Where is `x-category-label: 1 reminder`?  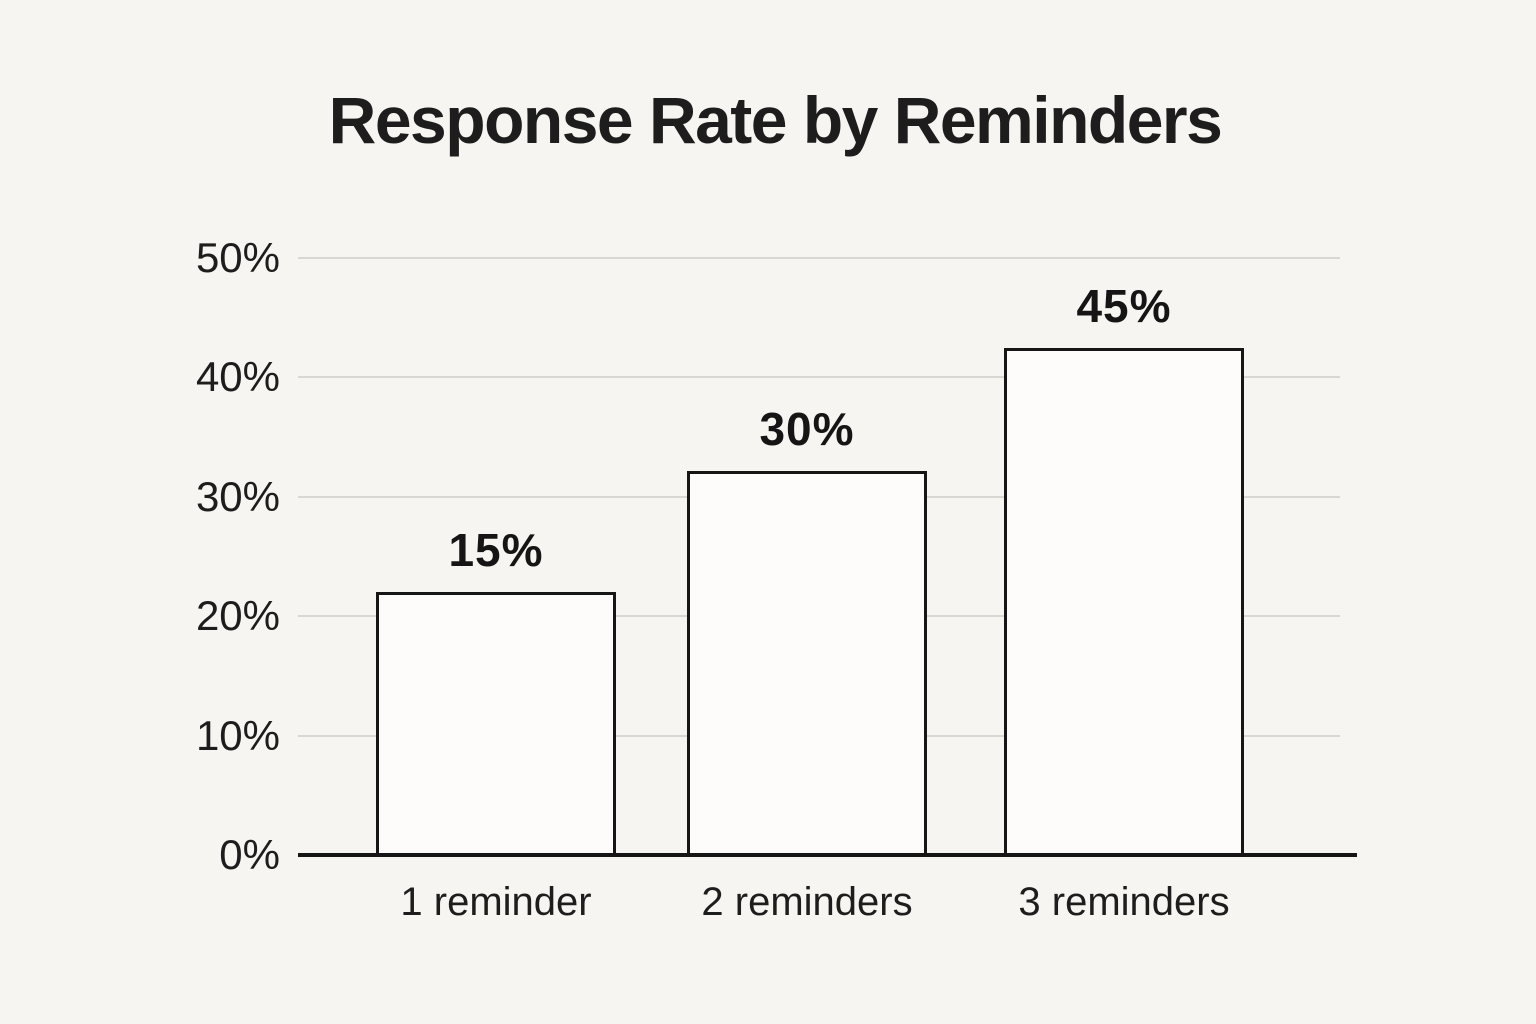
x-category-label: 1 reminder is located at coordinates (496, 902).